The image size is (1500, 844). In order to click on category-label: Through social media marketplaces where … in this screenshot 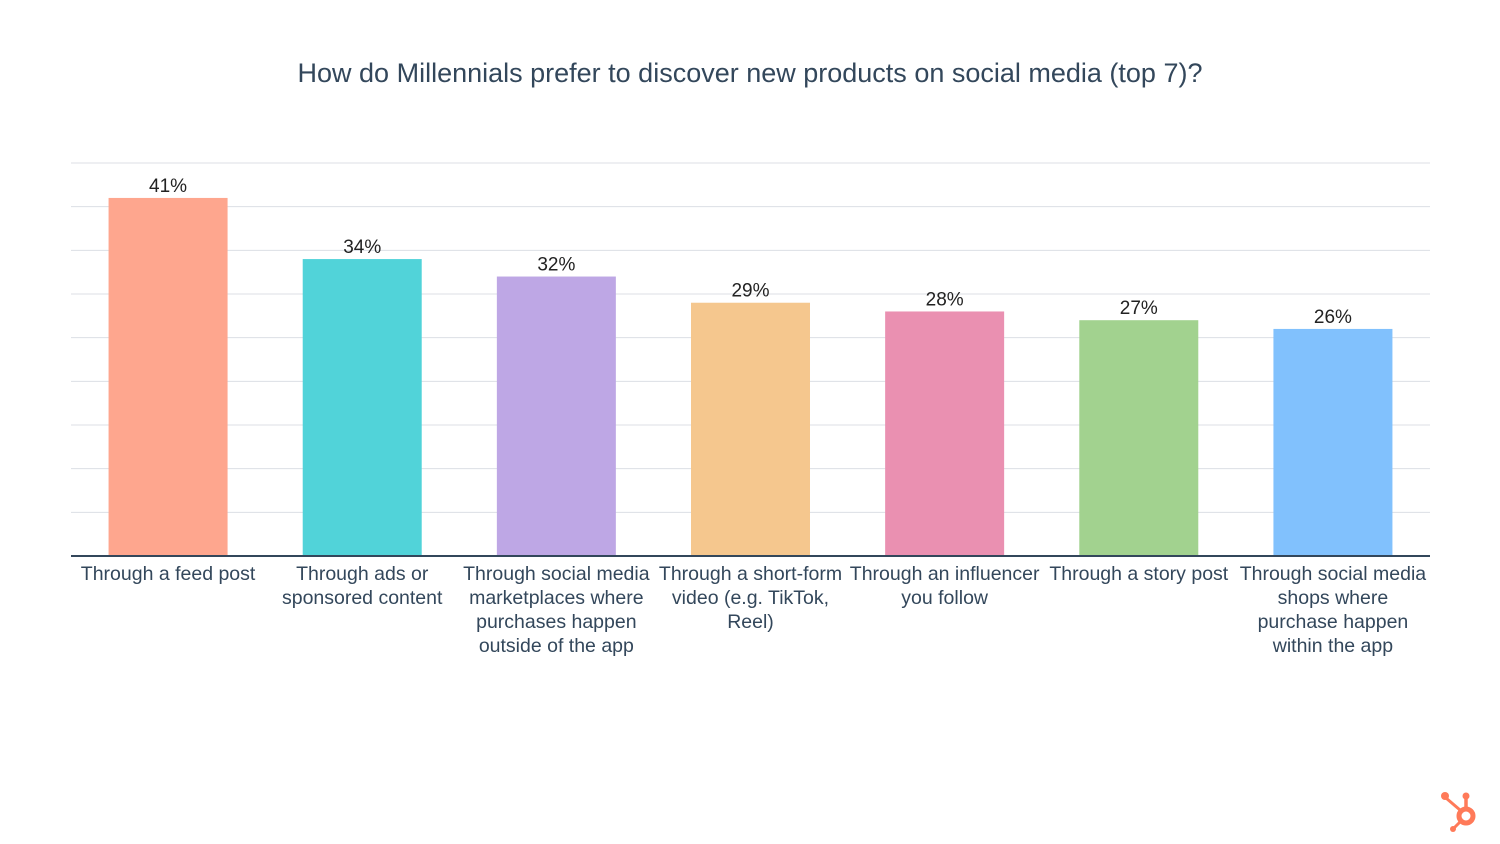, I will do `click(556, 610)`.